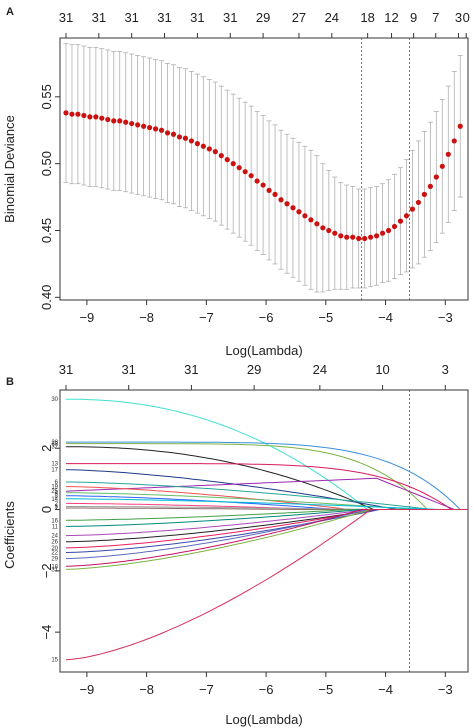 Image resolution: width=474 pixels, height=728 pixels. I want to click on path-label: 19, so click(54, 488).